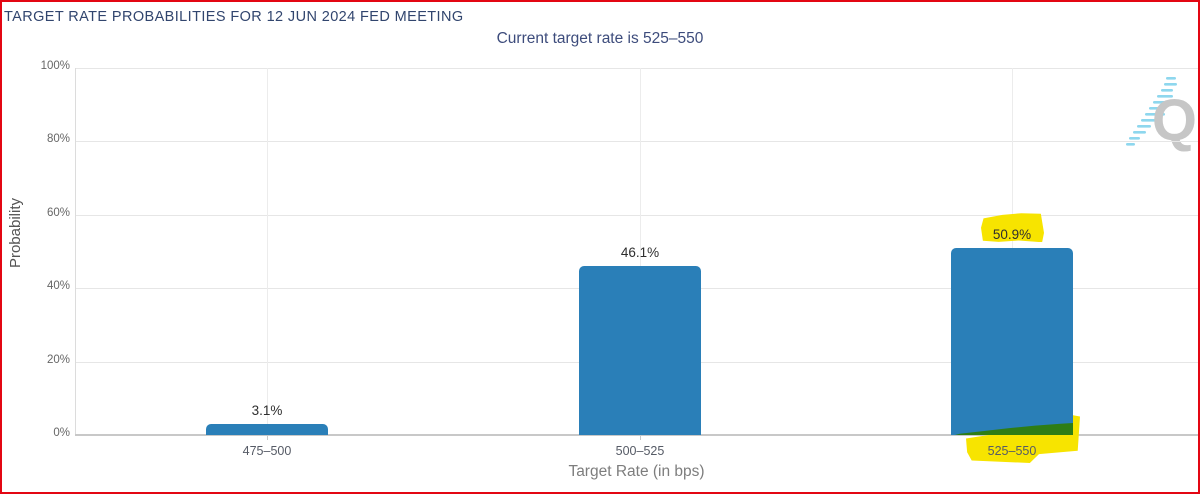  I want to click on y-axis-line, so click(75, 251).